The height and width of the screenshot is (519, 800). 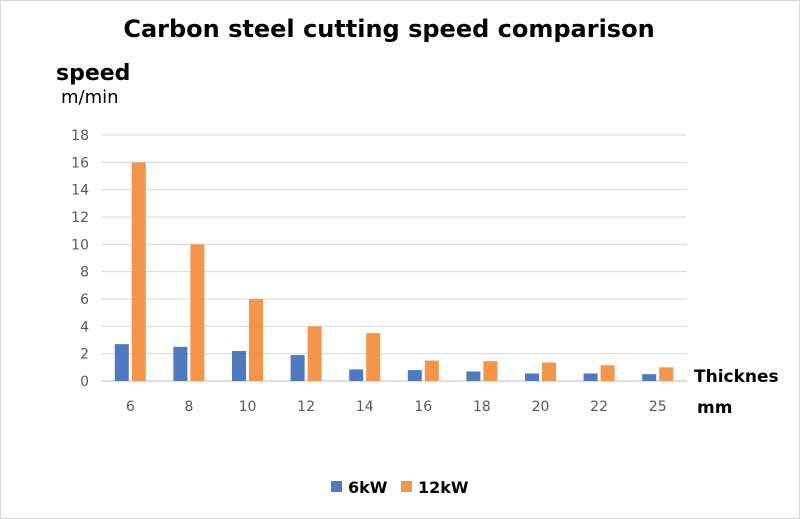 I want to click on y-tick-label: 6, so click(x=84, y=300).